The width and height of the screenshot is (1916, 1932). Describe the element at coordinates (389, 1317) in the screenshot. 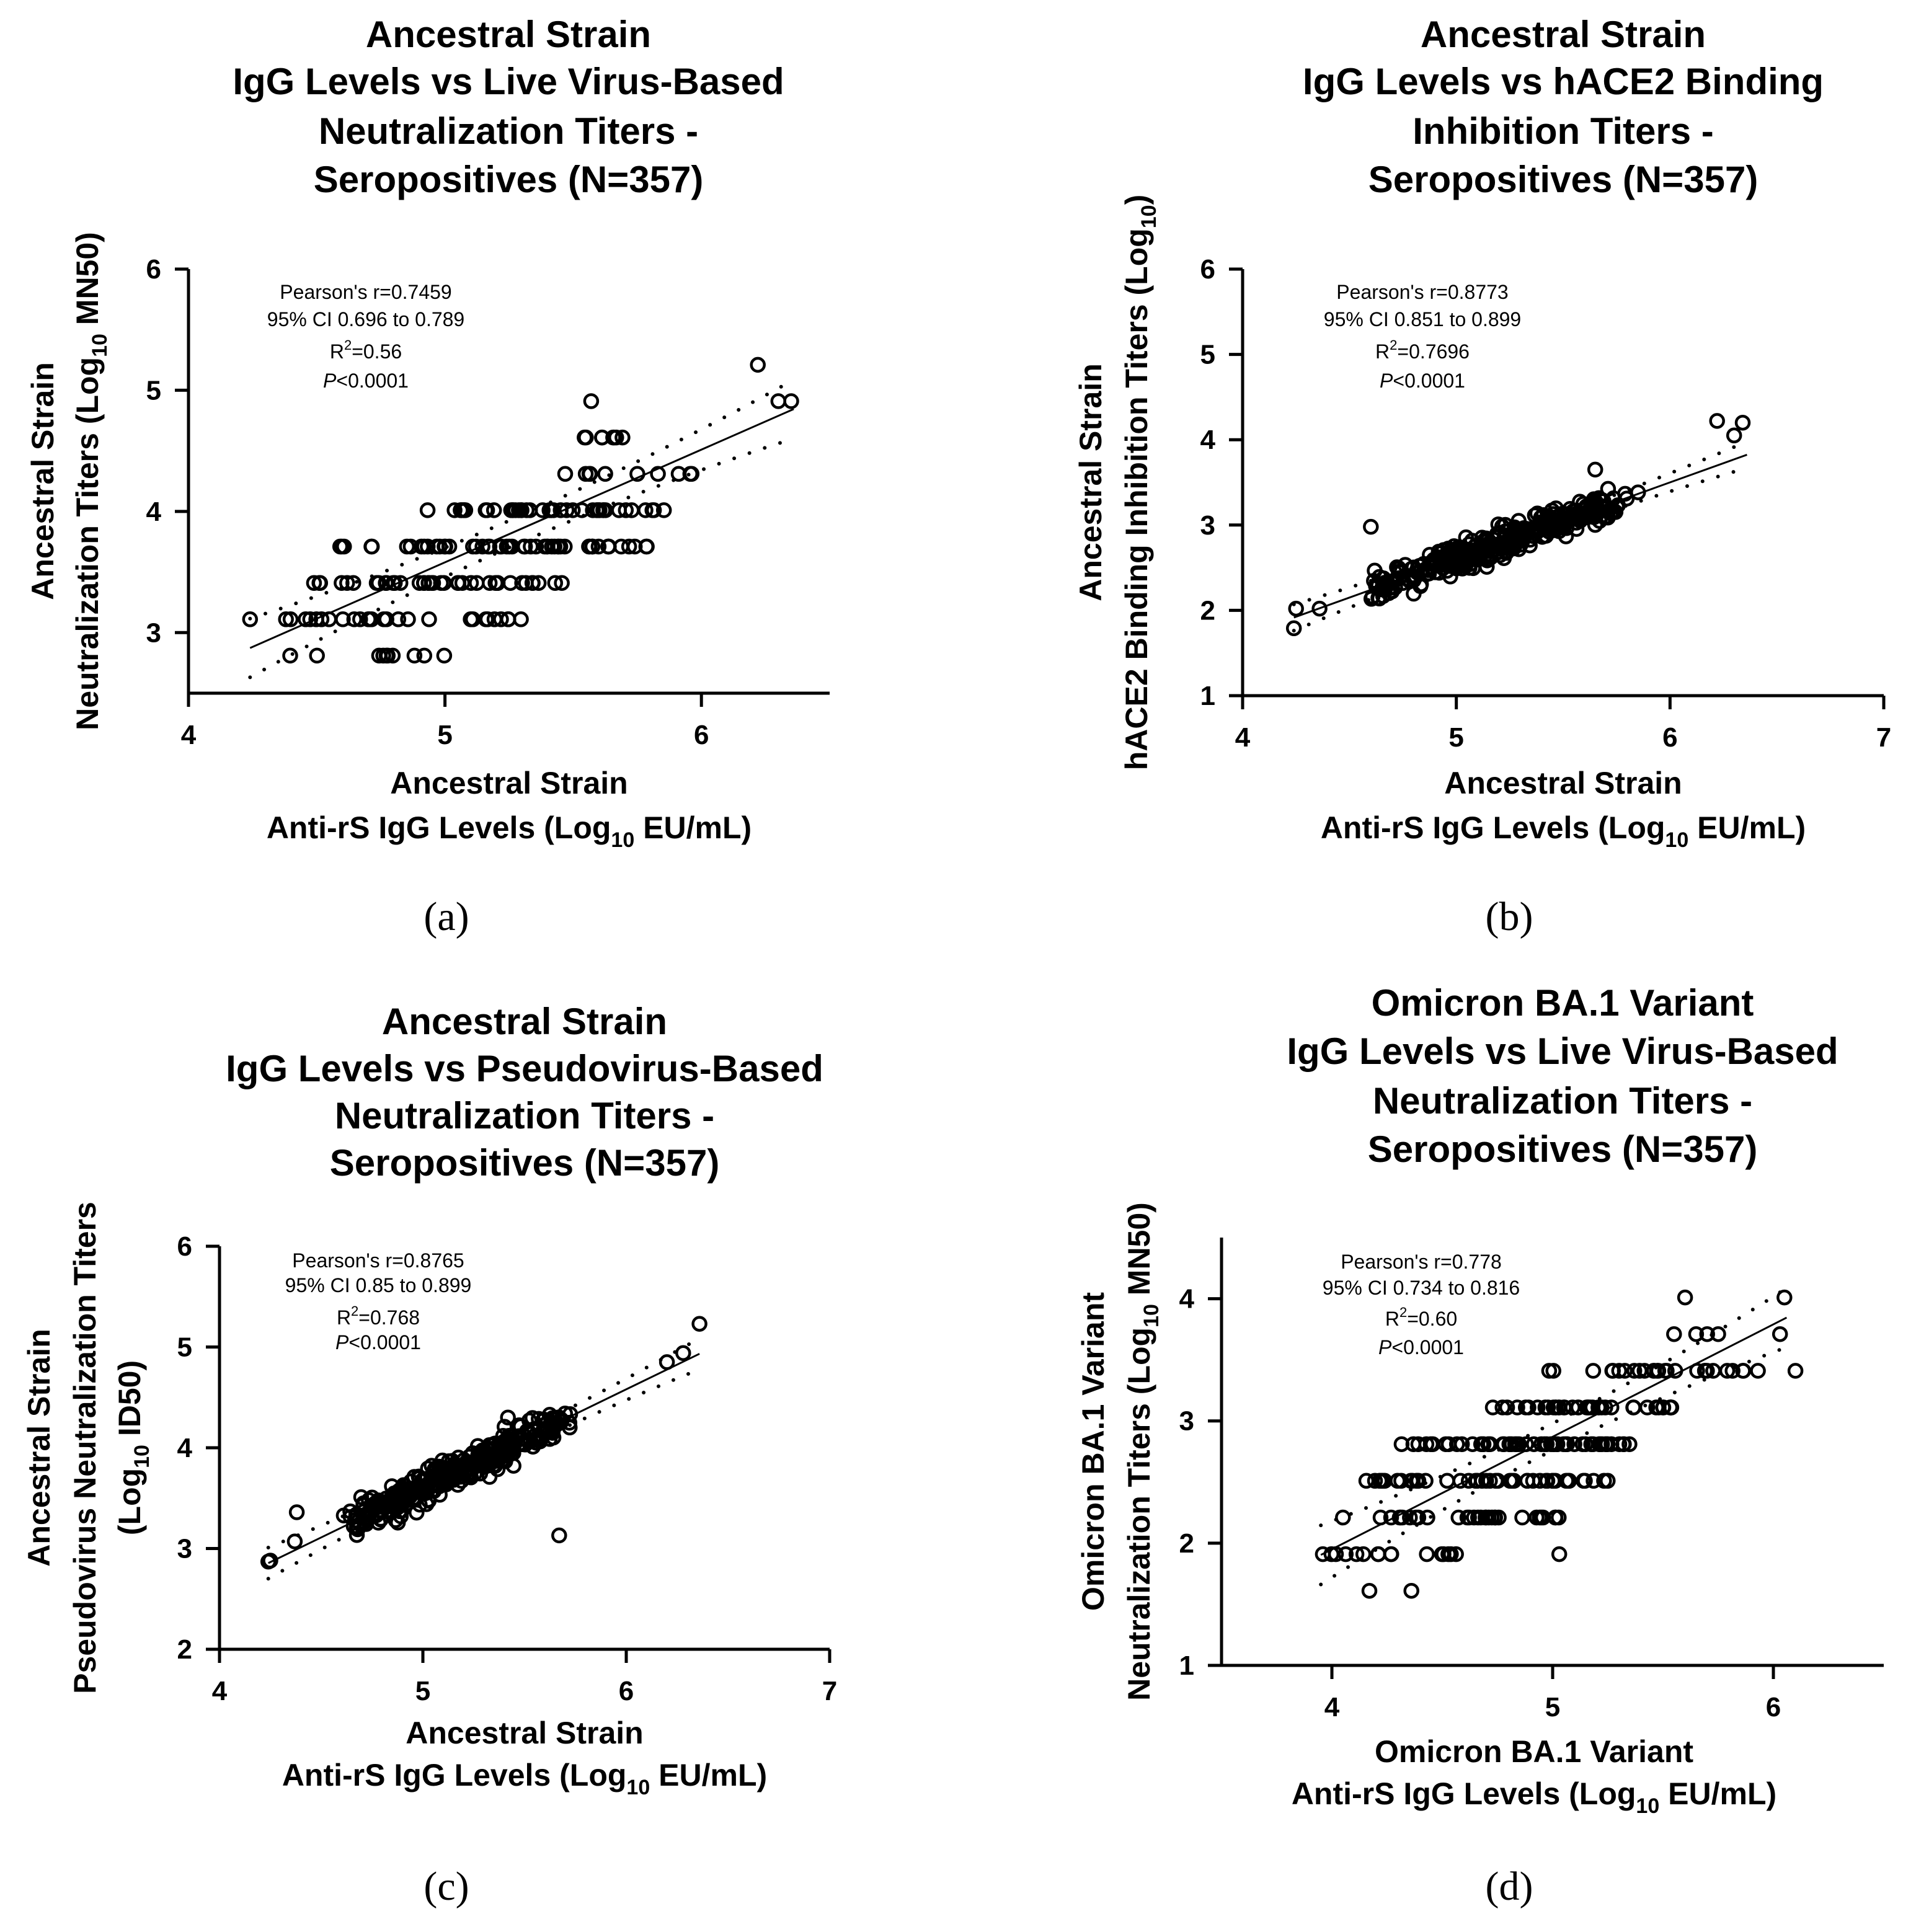

I see `text-span: =0.768` at that location.